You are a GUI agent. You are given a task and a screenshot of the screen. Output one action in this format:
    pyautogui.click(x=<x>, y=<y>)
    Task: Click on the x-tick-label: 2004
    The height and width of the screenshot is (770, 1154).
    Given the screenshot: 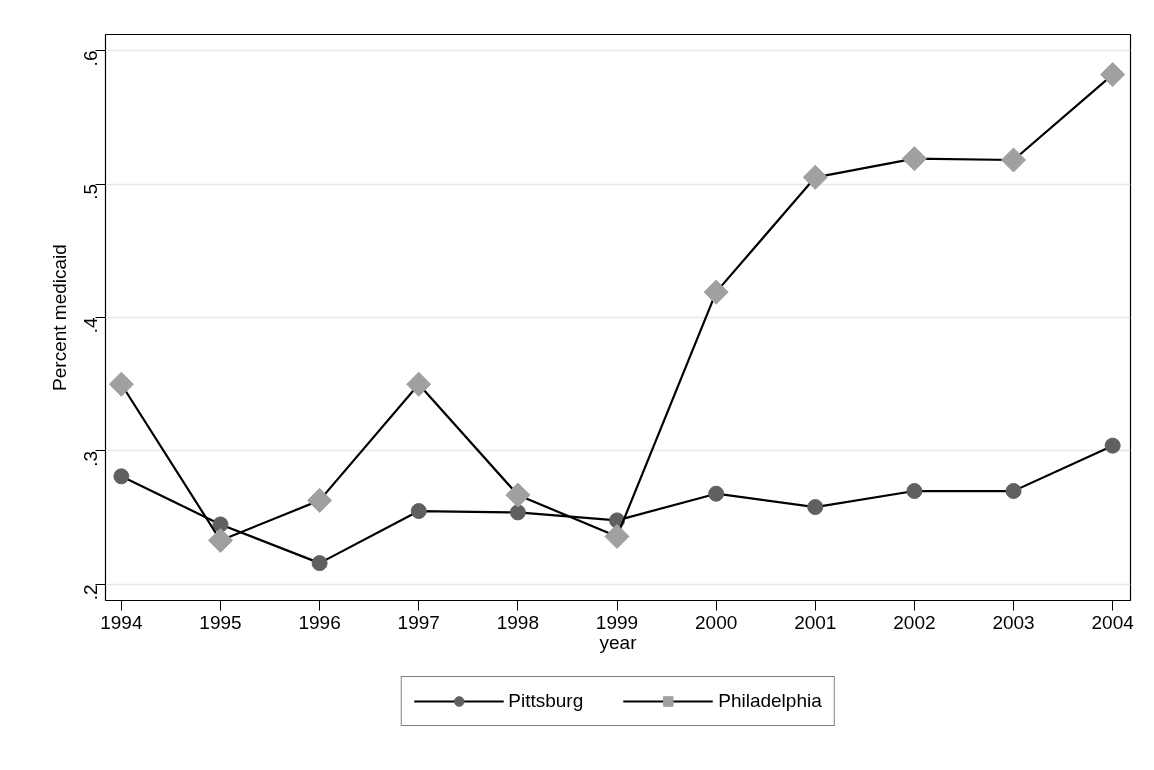 What is the action you would take?
    pyautogui.click(x=1113, y=622)
    